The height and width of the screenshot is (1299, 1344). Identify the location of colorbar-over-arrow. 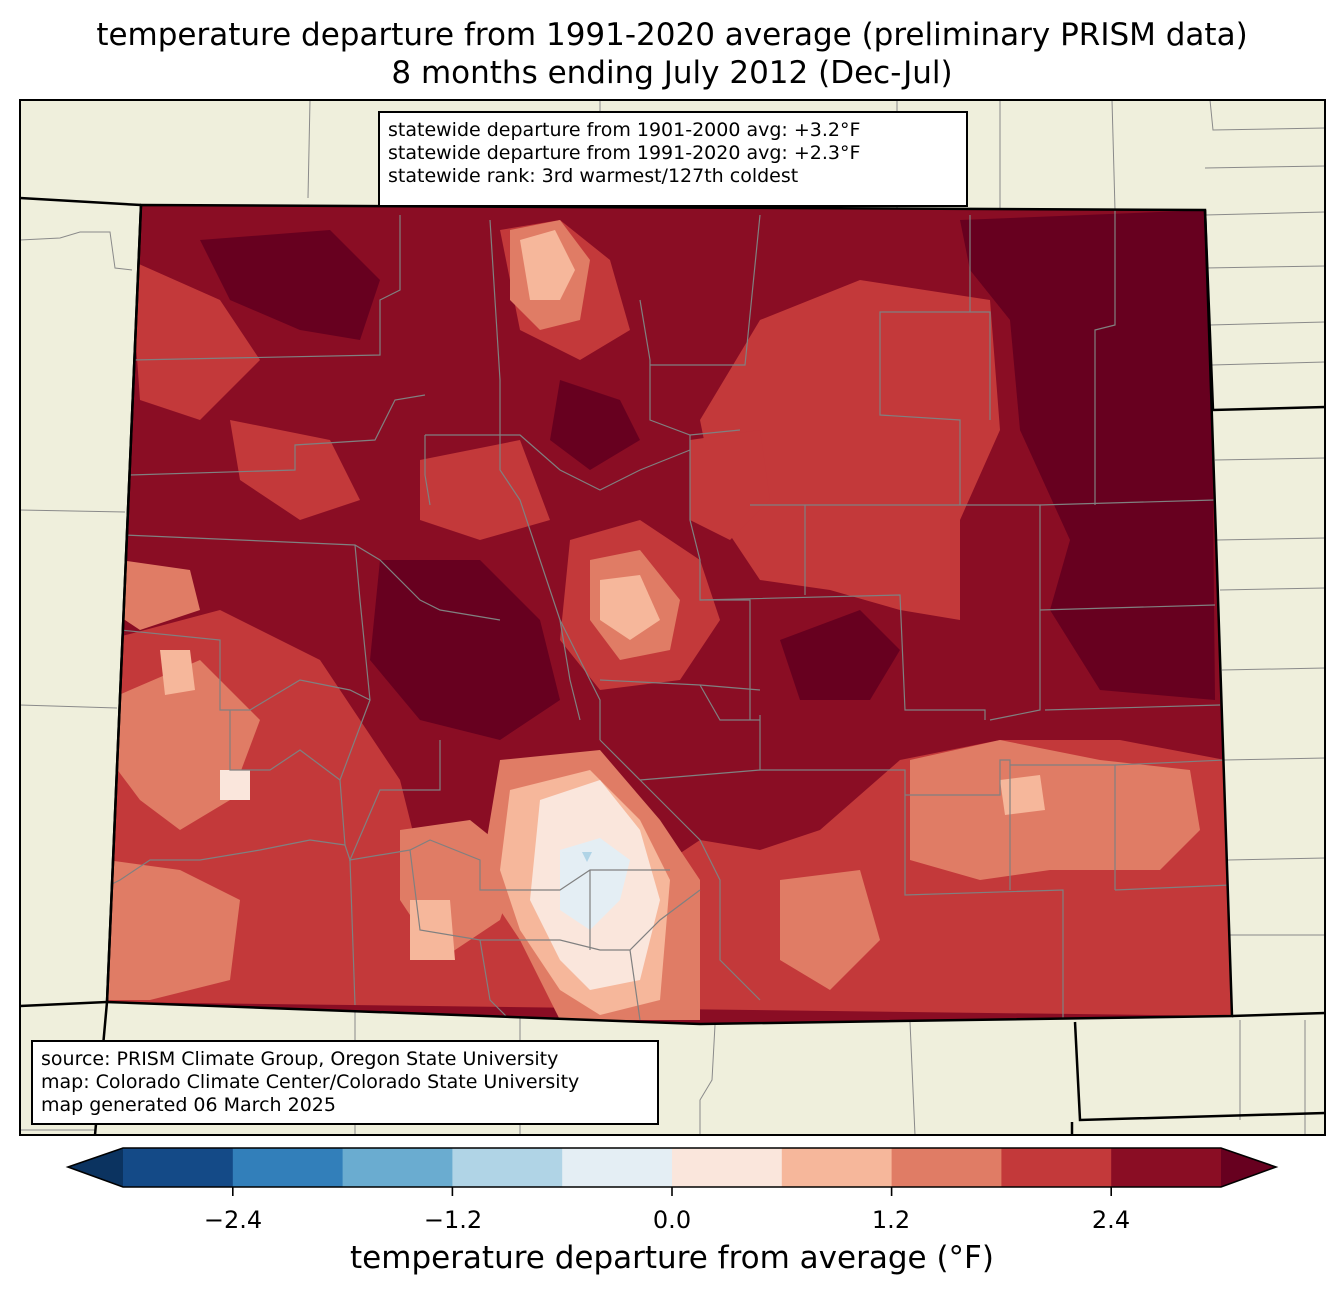
(1248, 1167).